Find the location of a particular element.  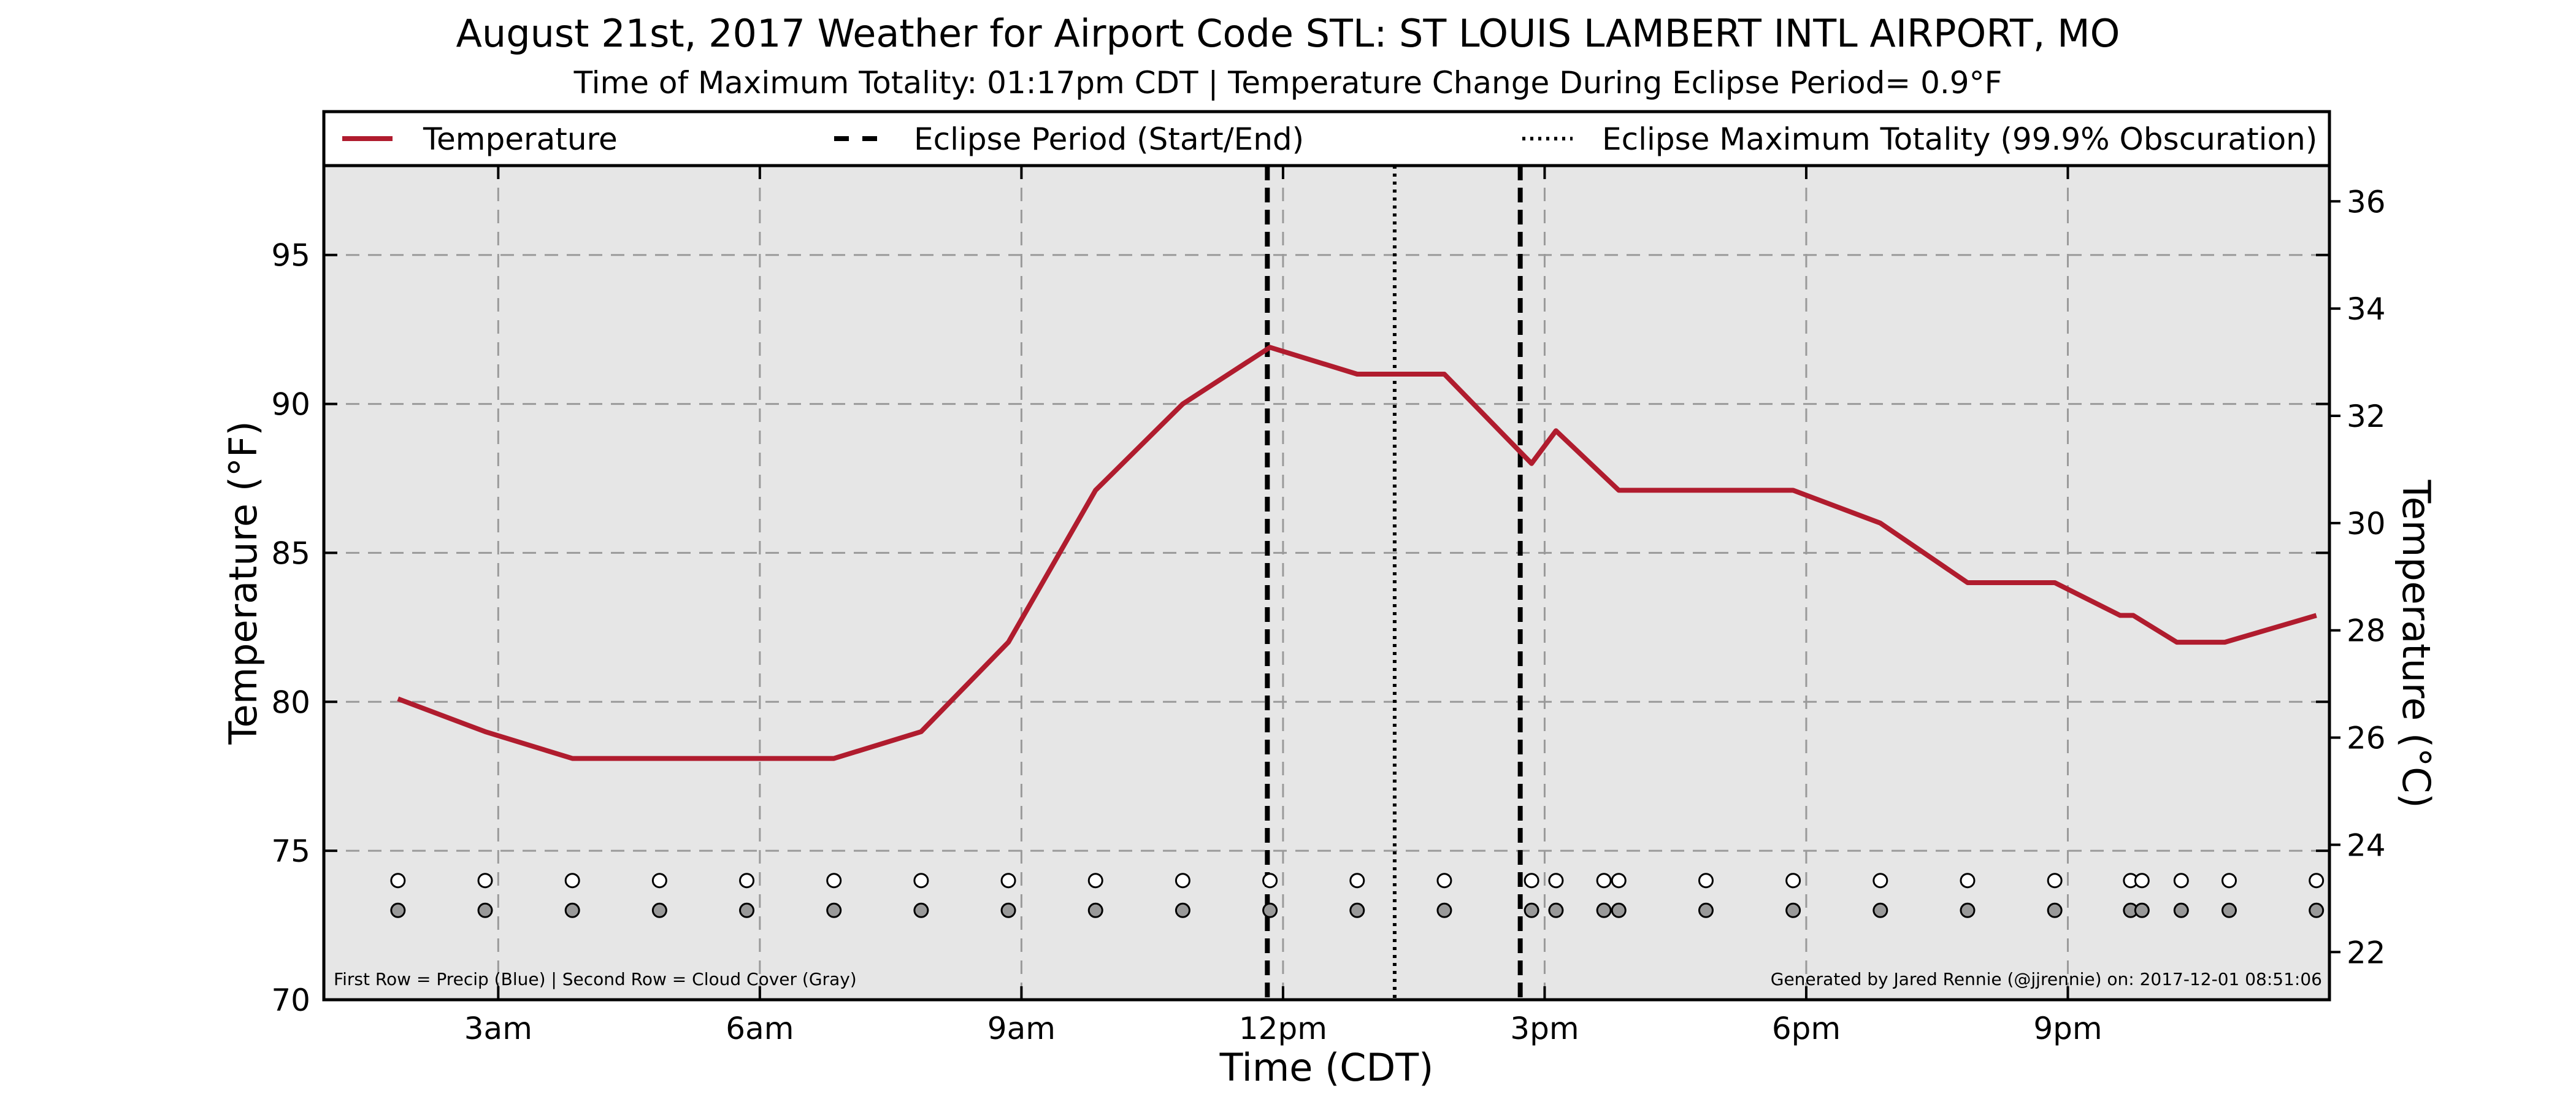

x-tick-label: 9pm is located at coordinates (2067, 1028).